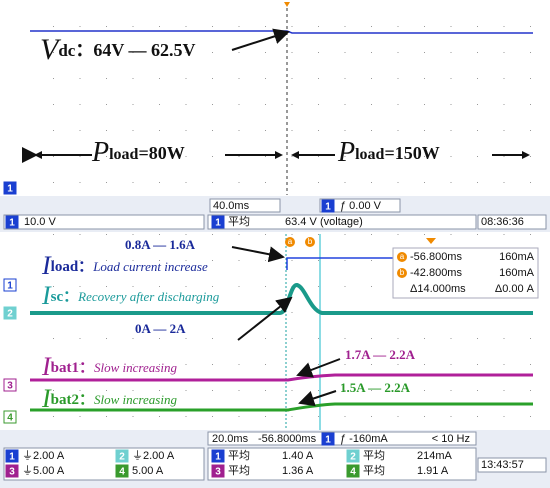  I want to click on value-text: =80W, so click(161, 153).